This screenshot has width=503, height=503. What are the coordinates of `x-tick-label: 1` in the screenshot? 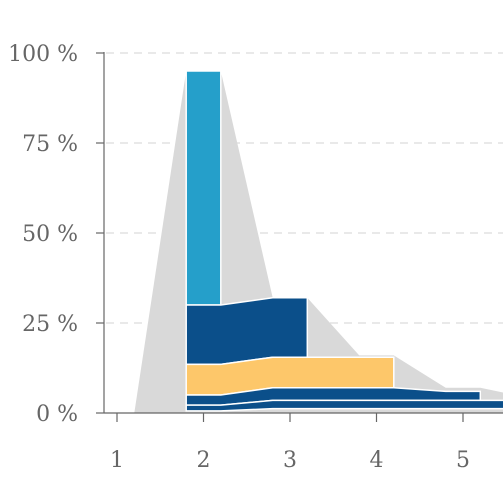 It's located at (117, 460).